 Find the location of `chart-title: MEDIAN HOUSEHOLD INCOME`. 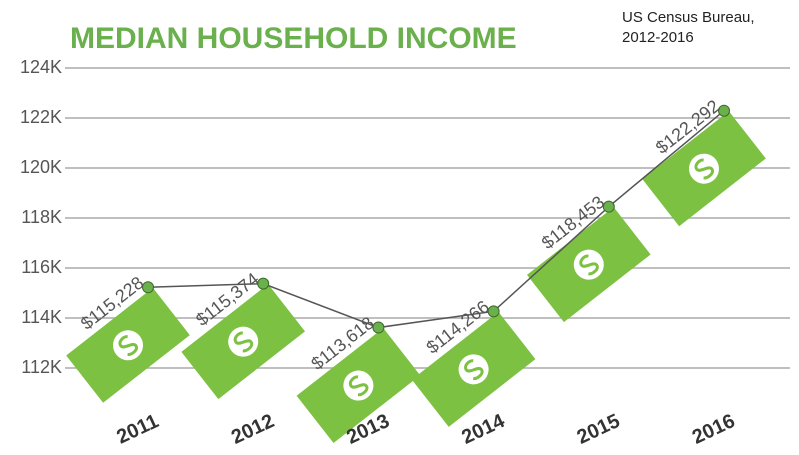

chart-title: MEDIAN HOUSEHOLD INCOME is located at coordinates (293, 38).